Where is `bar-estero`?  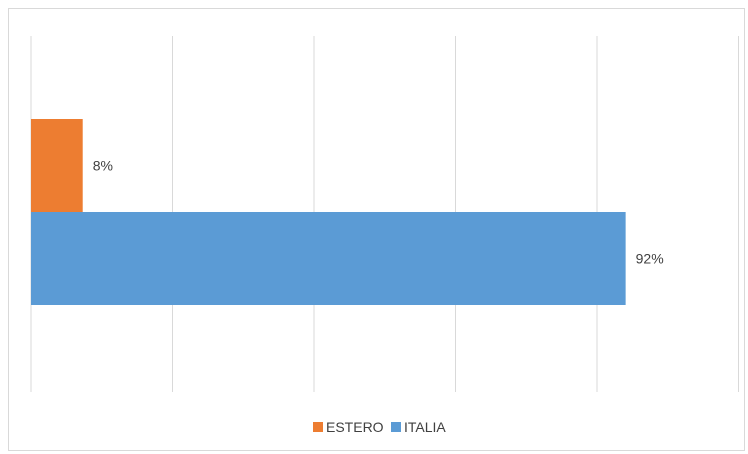
bar-estero is located at coordinates (57, 165).